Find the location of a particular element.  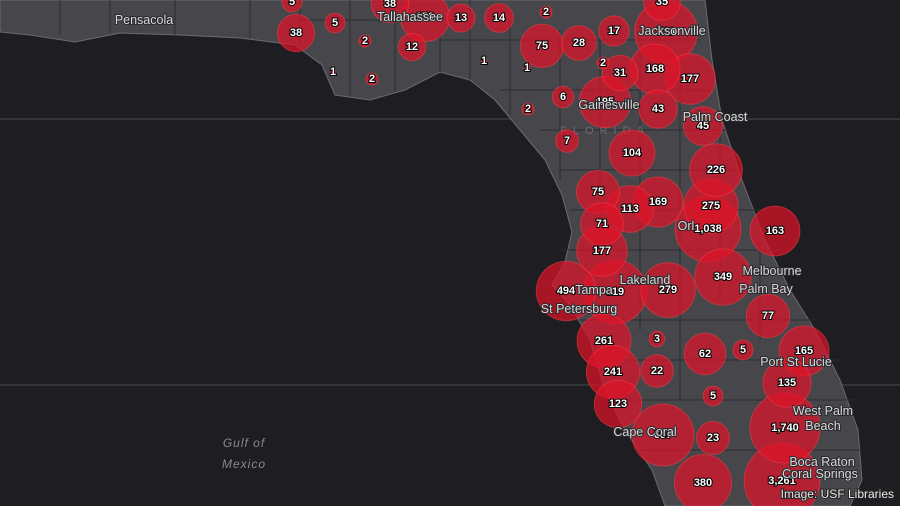

city-label: Tampa is located at coordinates (594, 290).